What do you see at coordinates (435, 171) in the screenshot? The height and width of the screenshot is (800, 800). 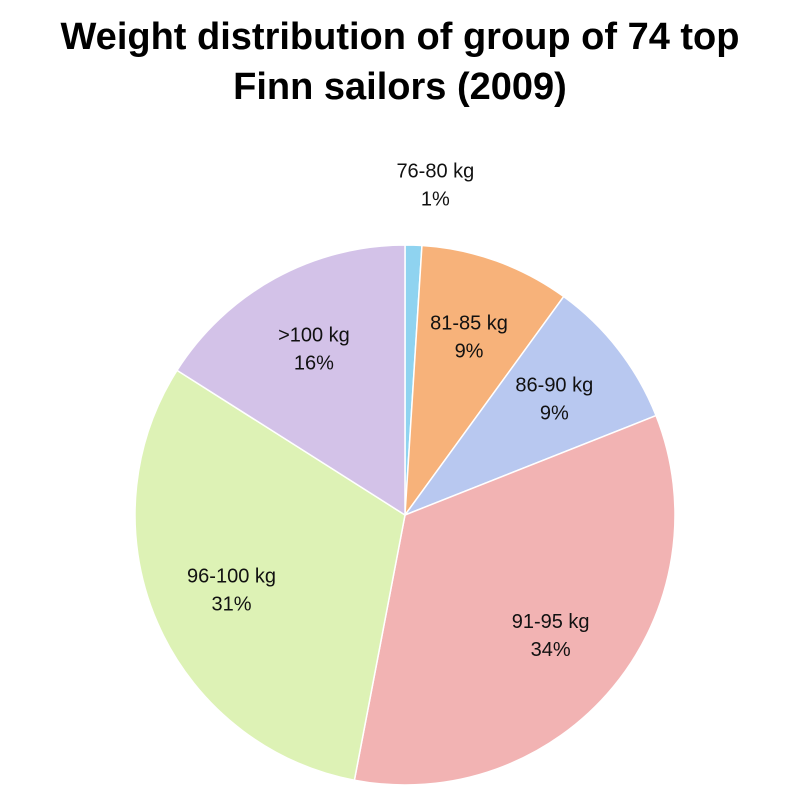 I see `slice-label: 76-80 kg` at bounding box center [435, 171].